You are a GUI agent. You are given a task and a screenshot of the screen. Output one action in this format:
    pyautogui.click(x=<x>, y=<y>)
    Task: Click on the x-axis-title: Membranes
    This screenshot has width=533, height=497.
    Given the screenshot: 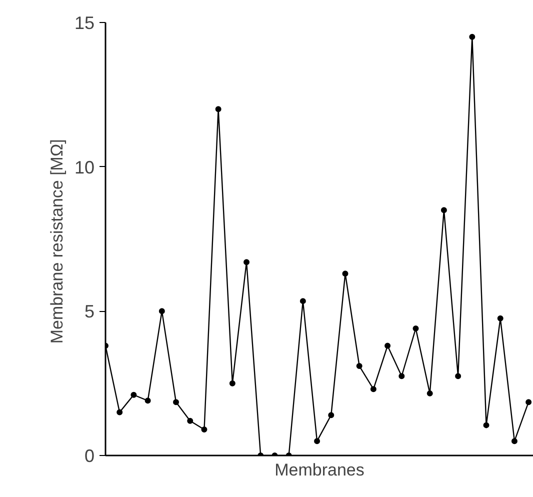 What is the action you would take?
    pyautogui.click(x=319, y=470)
    